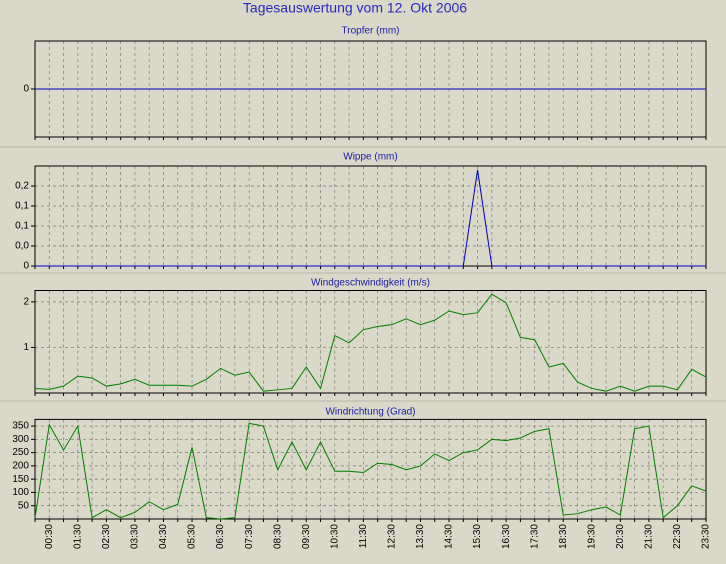  What do you see at coordinates (306, 536) in the screenshot?
I see `x-tick-label: 09:30` at bounding box center [306, 536].